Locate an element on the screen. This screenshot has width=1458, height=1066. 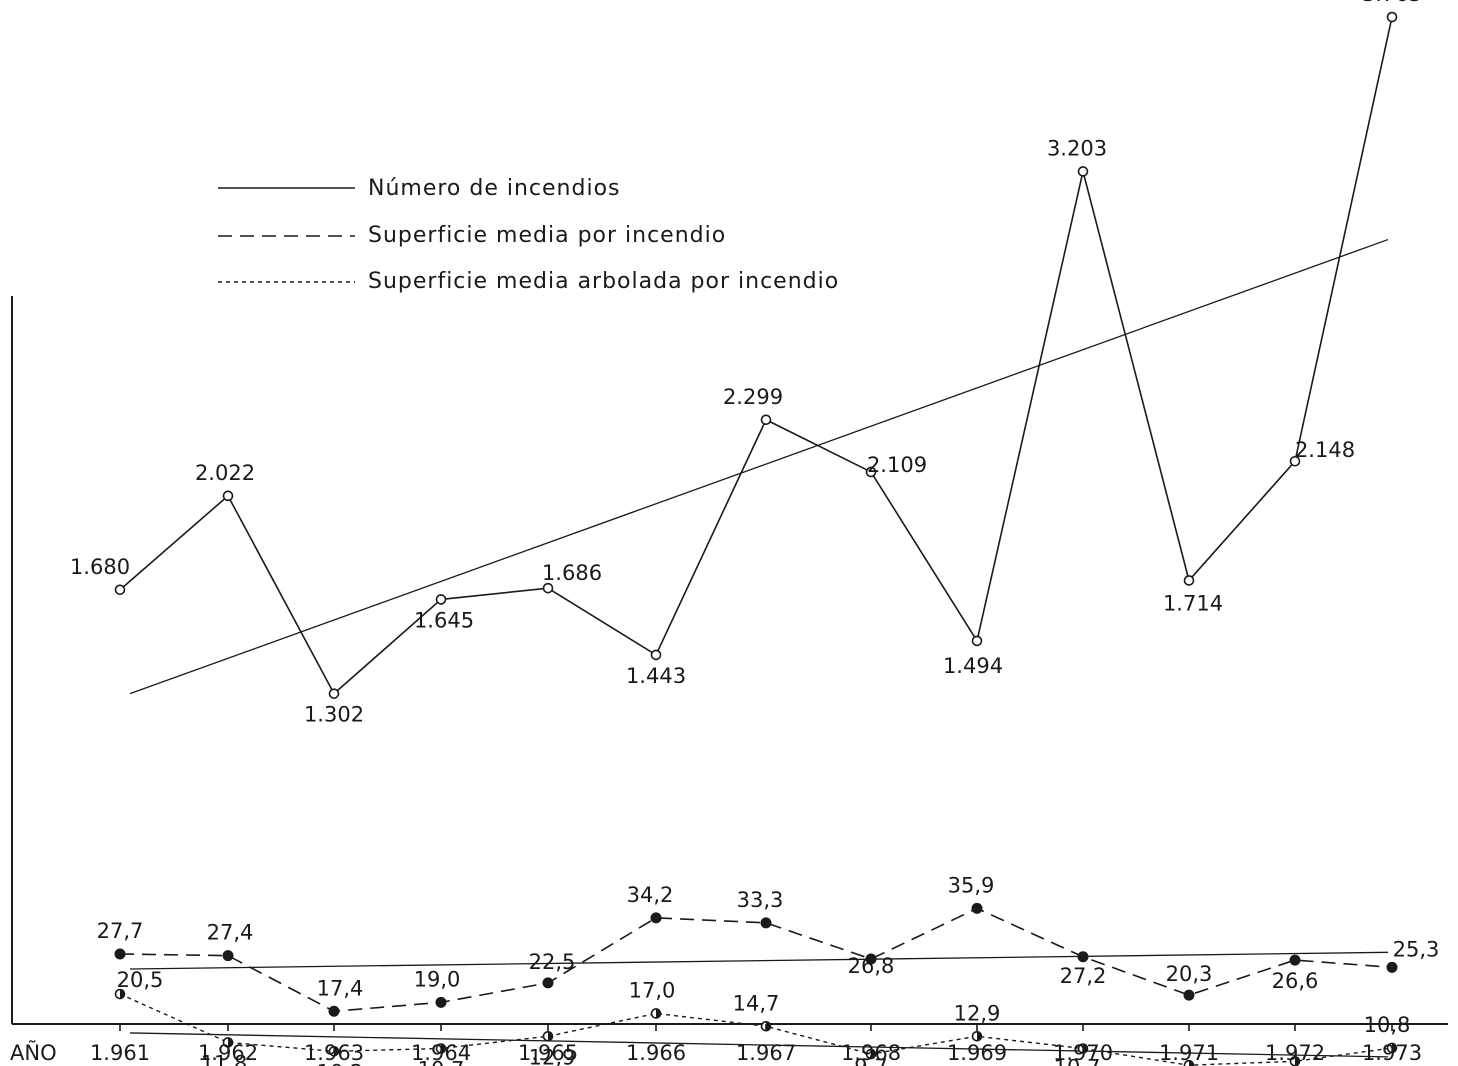
x-tick-label: 1.961 is located at coordinates (120, 1053).